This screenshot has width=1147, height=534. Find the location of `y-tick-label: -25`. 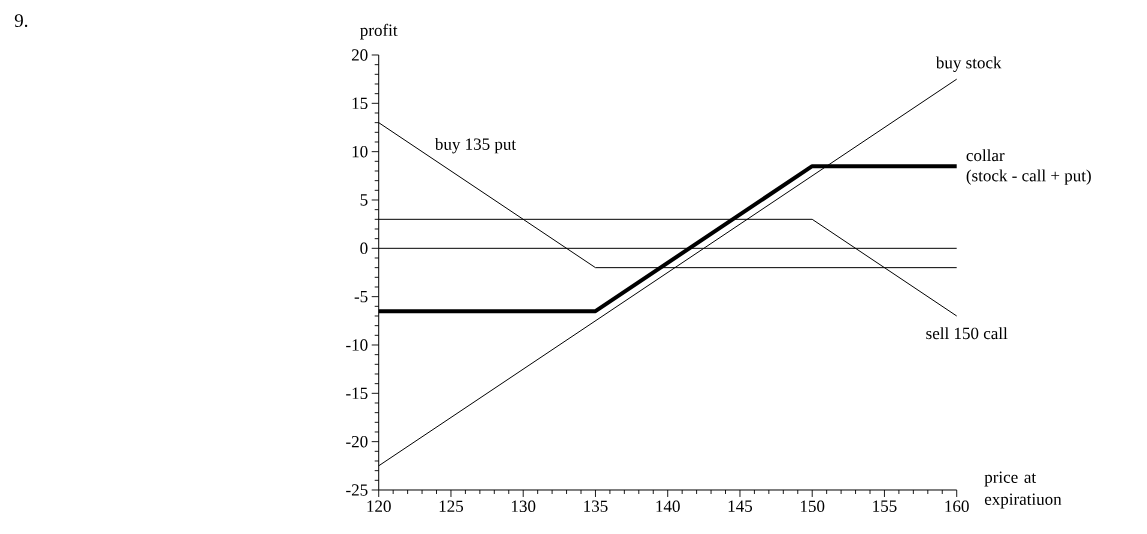

y-tick-label: -25 is located at coordinates (357, 490).